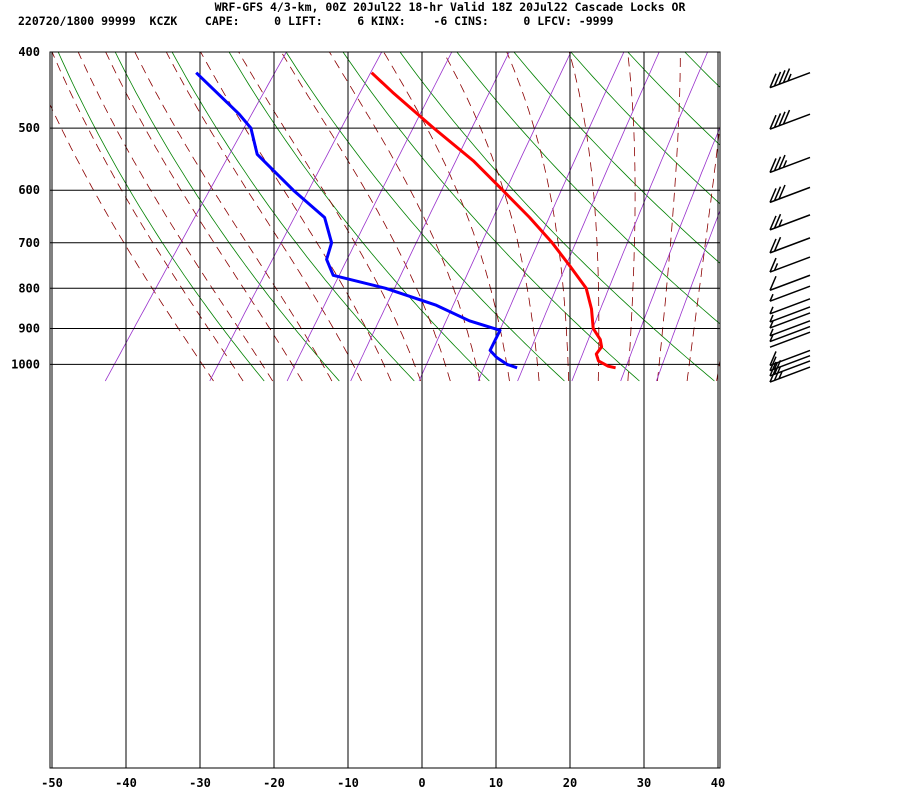  I want to click on x-tick-label: -50, so click(52, 783).